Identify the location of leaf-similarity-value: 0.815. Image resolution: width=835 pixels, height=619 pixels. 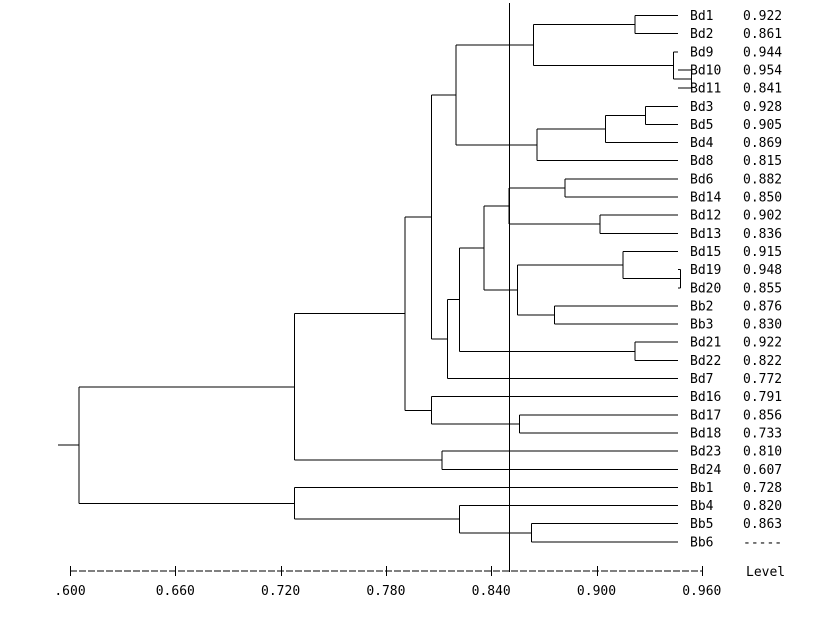
(762, 161).